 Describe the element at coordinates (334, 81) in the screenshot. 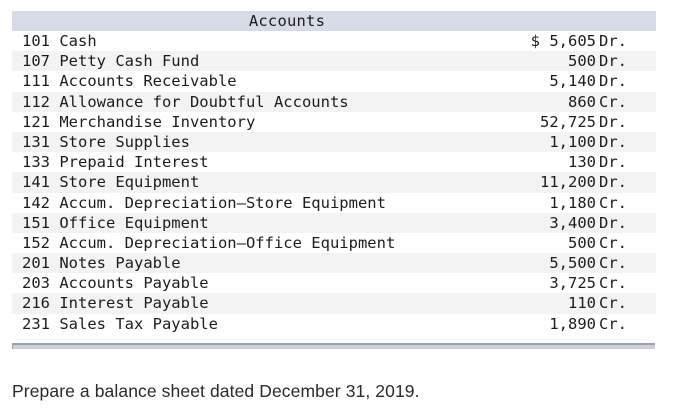

I see `table-row: 111 Accounts Receivable 5,140 Dr.` at that location.